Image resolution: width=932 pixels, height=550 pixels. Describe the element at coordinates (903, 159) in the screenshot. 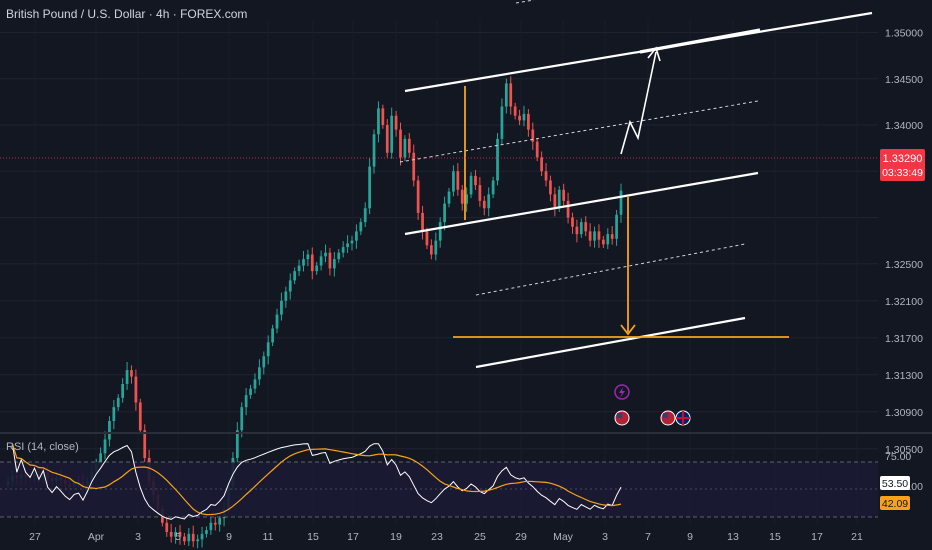

I see `price-badge-price: 1.33290` at that location.